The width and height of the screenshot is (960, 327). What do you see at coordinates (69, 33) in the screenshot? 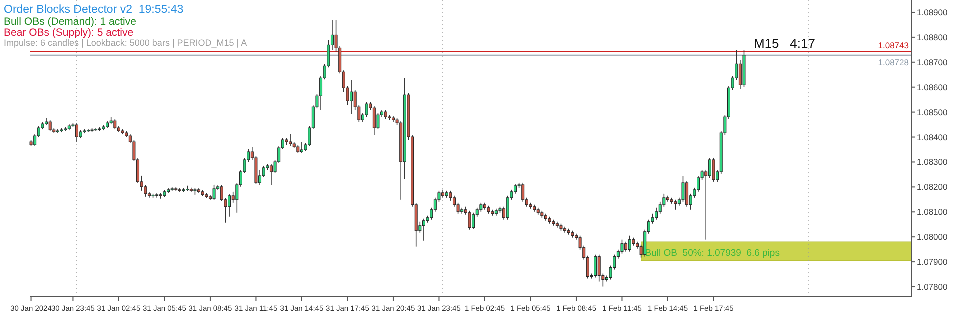
I see `annotation: Bear OBs (Supply): 5 active` at bounding box center [69, 33].